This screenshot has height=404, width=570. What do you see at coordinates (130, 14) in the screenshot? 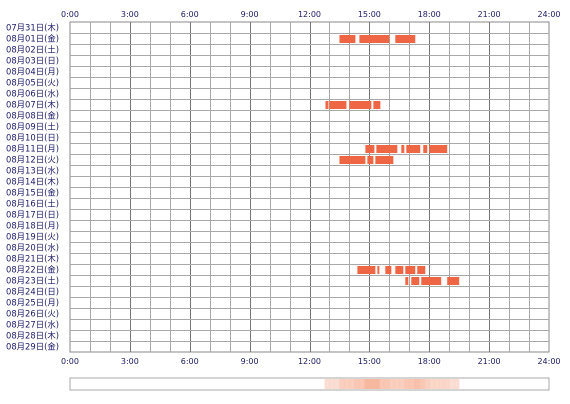
I see `x-tick-label-top: 3:00` at bounding box center [130, 14].